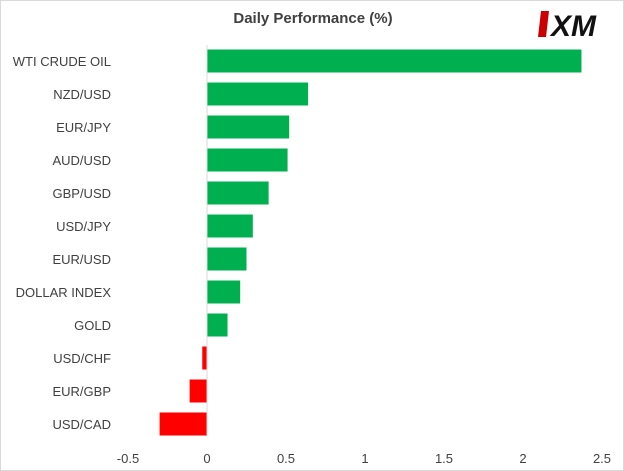 This screenshot has height=471, width=624. I want to click on category-label: USD/CAD, so click(81, 424).